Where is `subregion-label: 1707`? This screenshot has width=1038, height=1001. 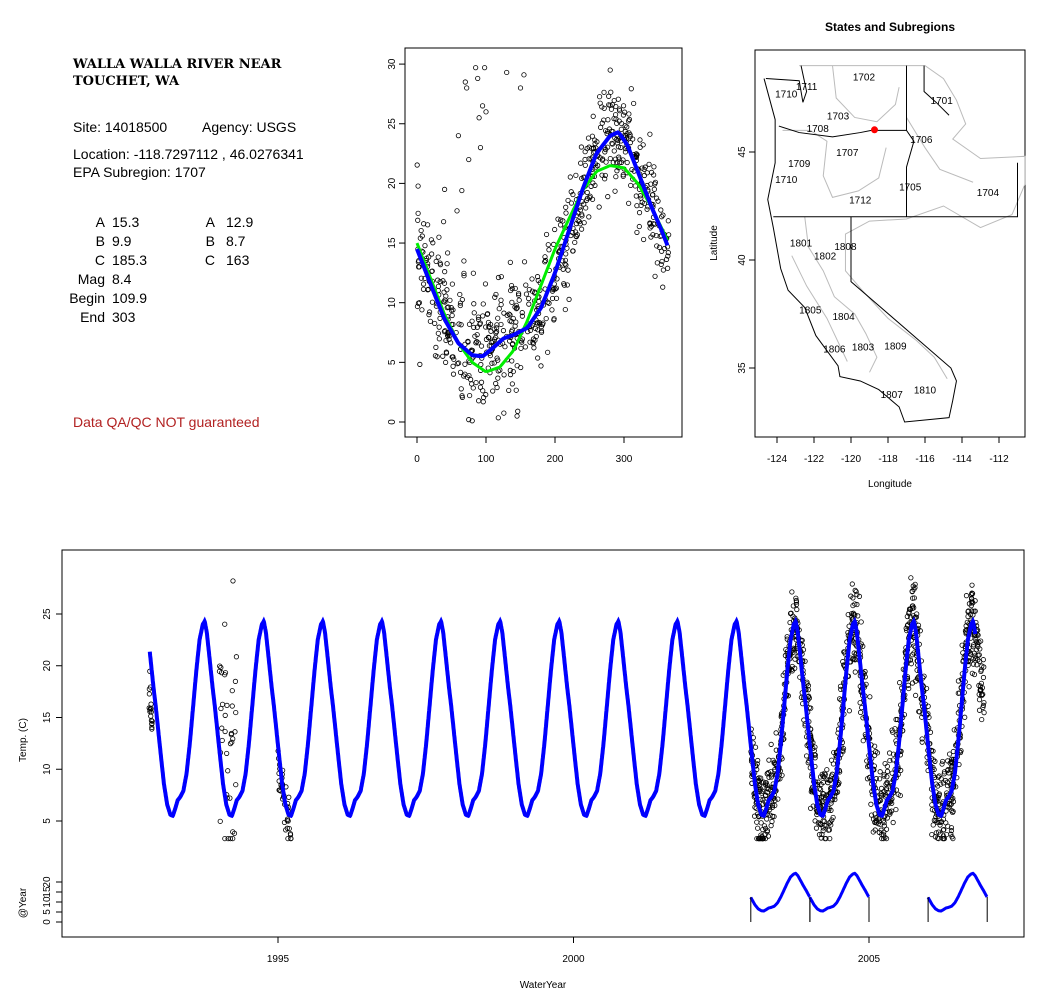
subregion-label: 1707 is located at coordinates (847, 153).